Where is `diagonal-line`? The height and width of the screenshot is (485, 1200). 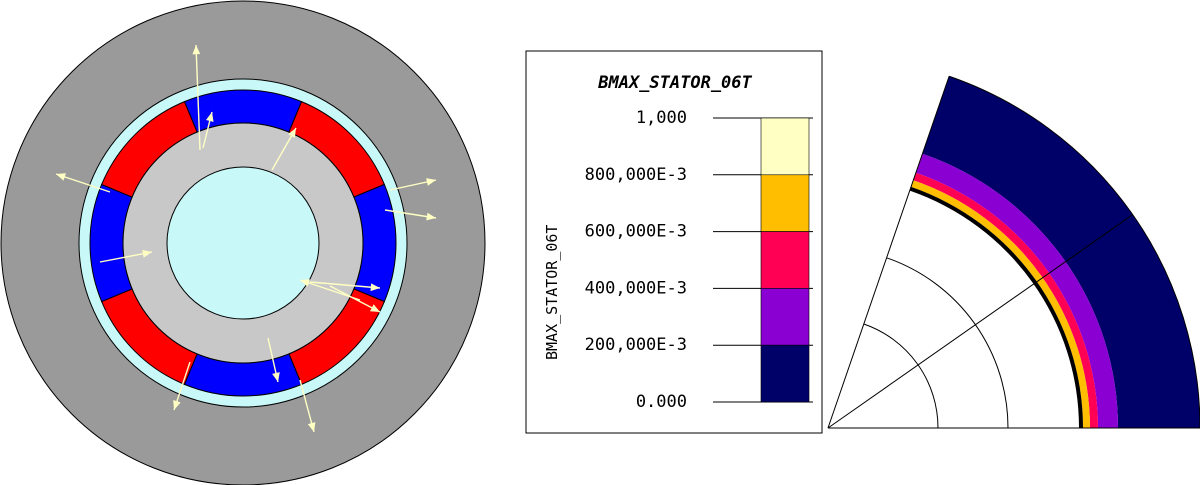
diagonal-line is located at coordinates (980, 321).